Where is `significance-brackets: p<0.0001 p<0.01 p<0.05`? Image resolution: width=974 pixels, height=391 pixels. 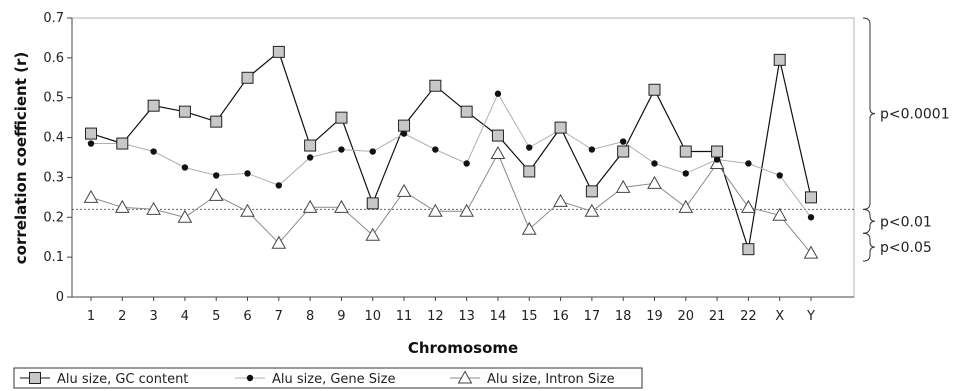 significance-brackets: p<0.0001 p<0.01 p<0.05 is located at coordinates (906, 139).